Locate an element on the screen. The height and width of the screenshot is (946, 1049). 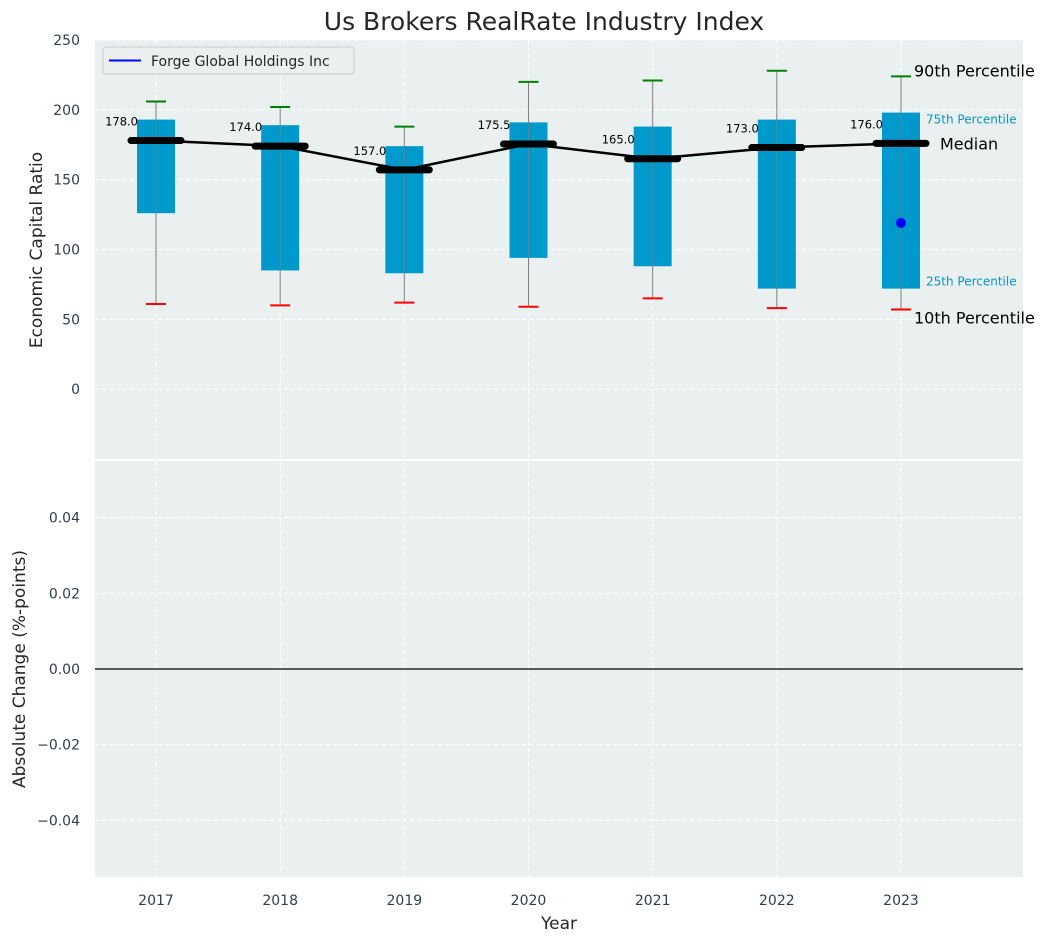
top-y-tick-label: 250 is located at coordinates (66, 41).